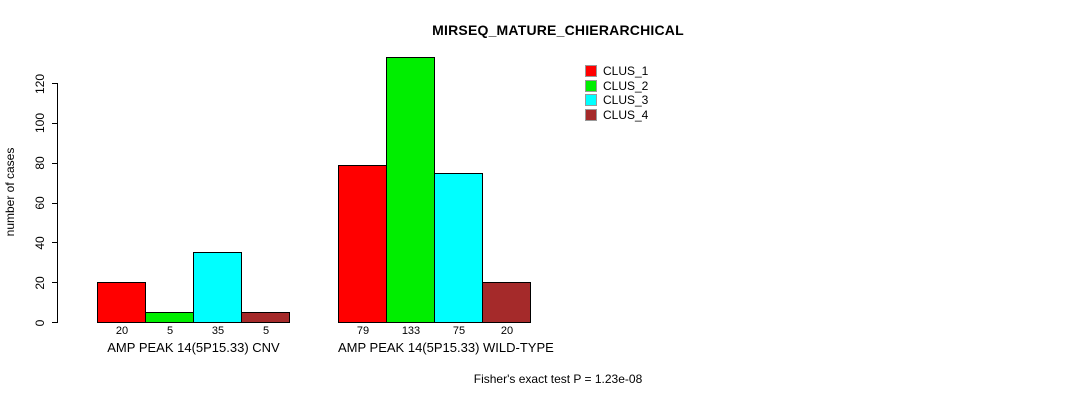  What do you see at coordinates (626, 85) in the screenshot?
I see `legend-label: CLUS_2` at bounding box center [626, 85].